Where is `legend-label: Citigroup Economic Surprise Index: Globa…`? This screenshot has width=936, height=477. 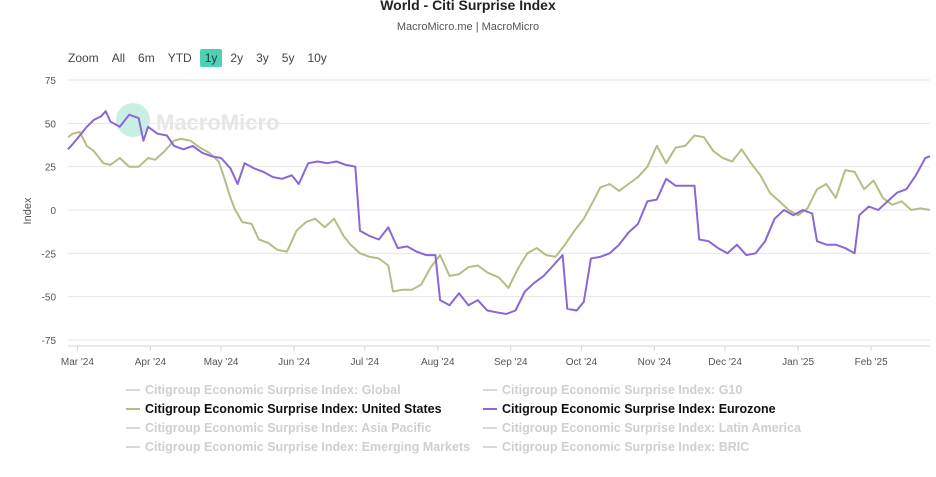 legend-label: Citigroup Economic Surprise Index: Globa… is located at coordinates (273, 390).